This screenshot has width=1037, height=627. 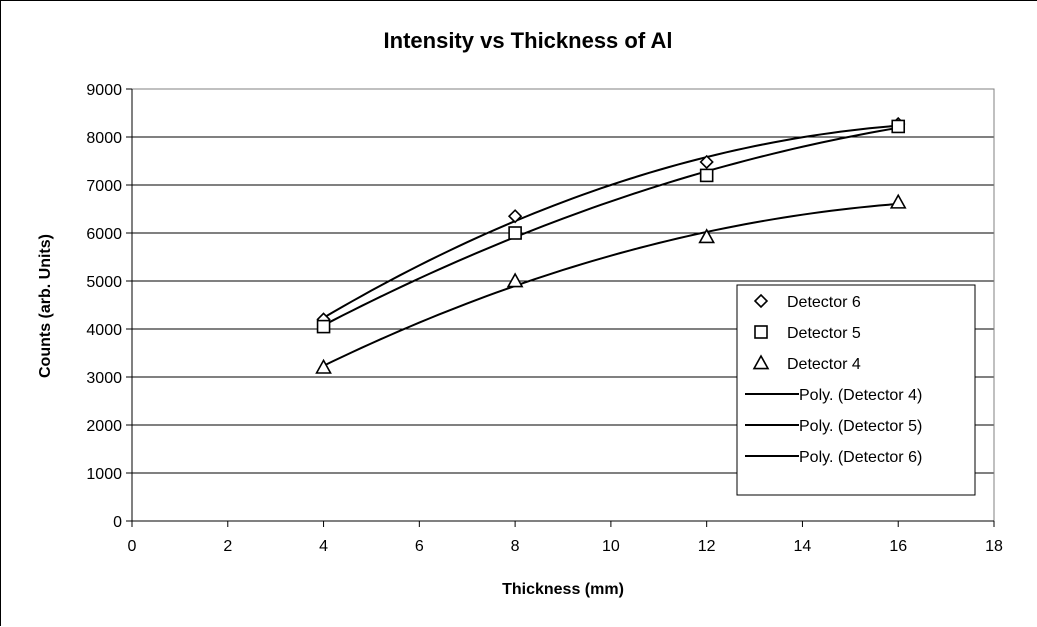 I want to click on legend-label: Detector 6, so click(x=824, y=302).